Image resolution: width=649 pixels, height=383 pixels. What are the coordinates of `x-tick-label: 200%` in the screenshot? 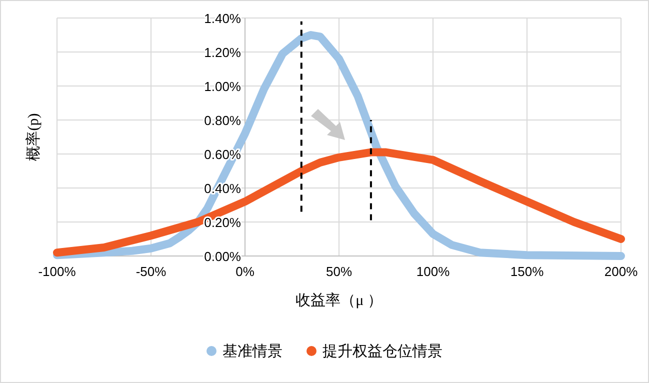 It's located at (621, 271).